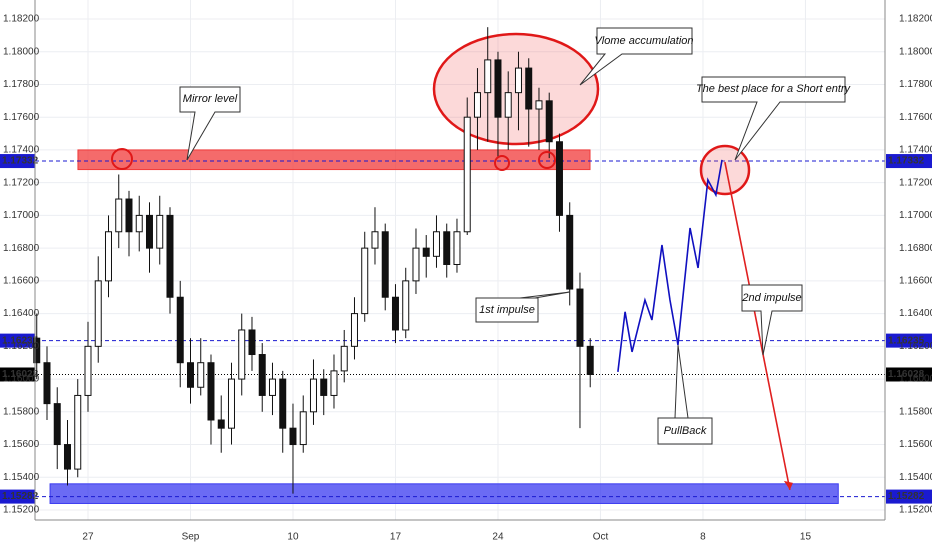 This screenshot has width=932, height=550. What do you see at coordinates (788, 485) in the screenshot?
I see `arrow-head` at bounding box center [788, 485].